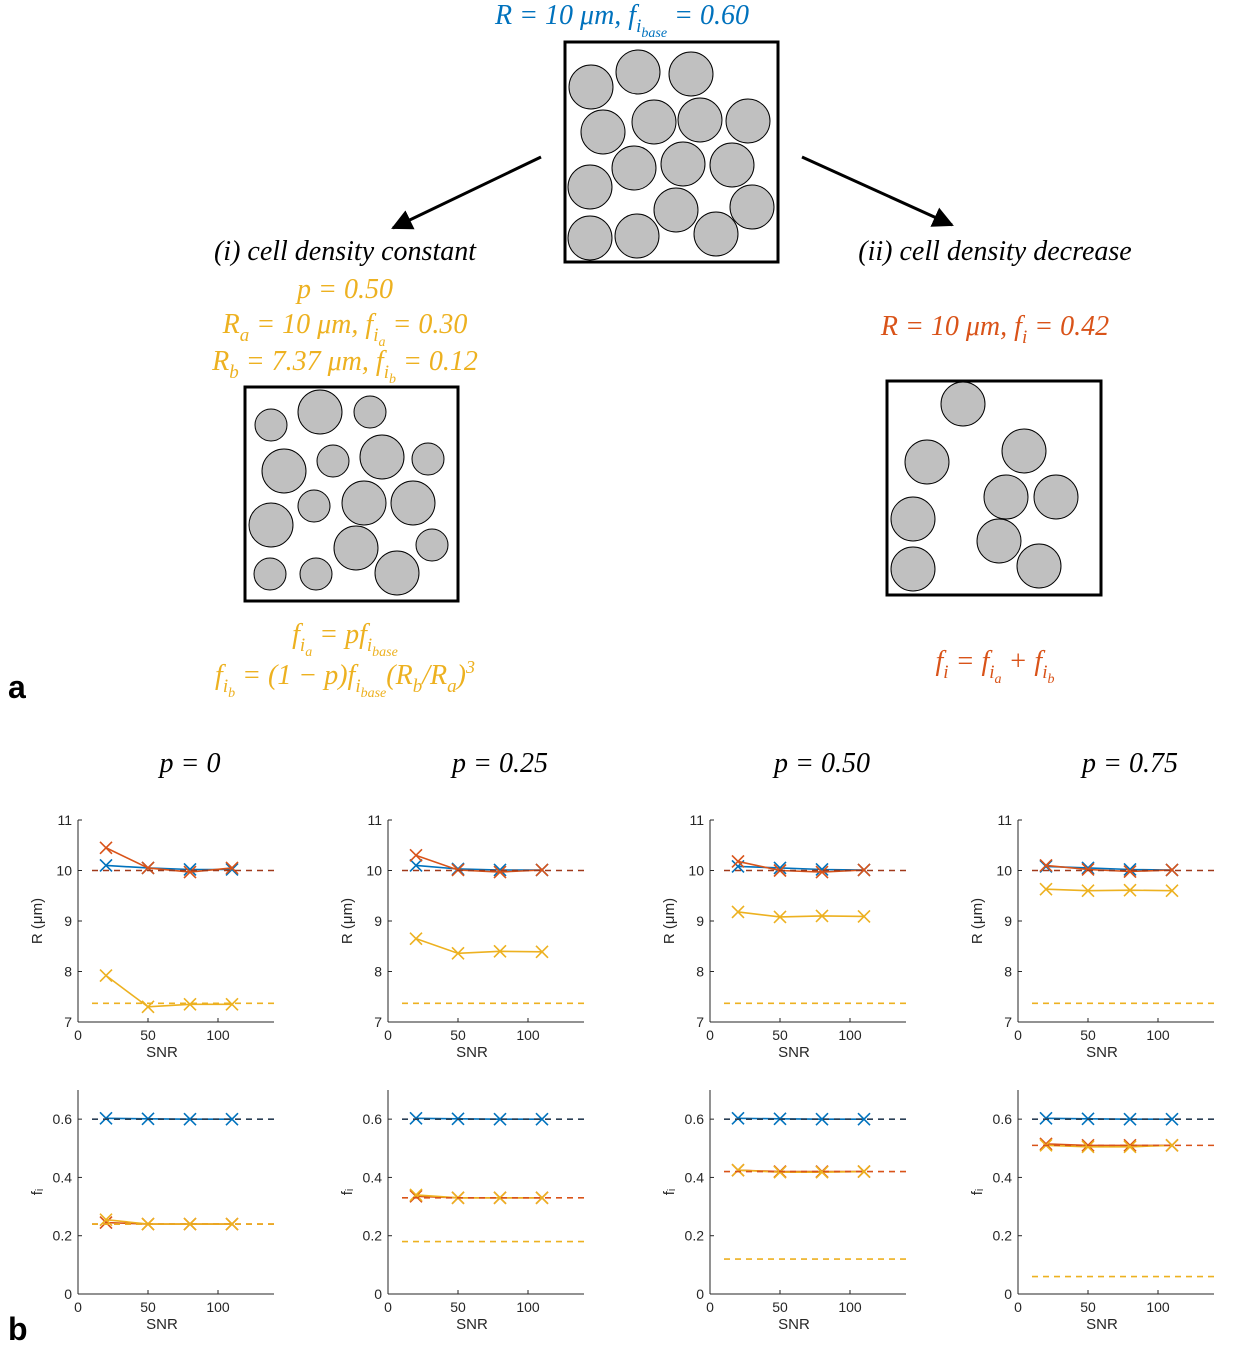 This screenshot has width=1247, height=1347. Describe the element at coordinates (344, 289) in the screenshot. I see `label-part: p = 0.50` at that location.